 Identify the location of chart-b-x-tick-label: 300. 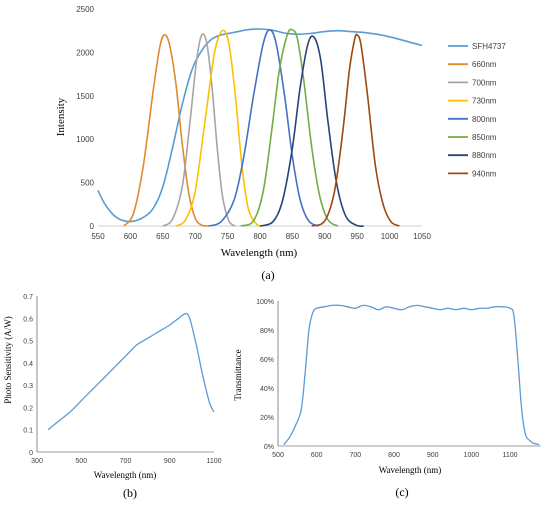
(37, 461).